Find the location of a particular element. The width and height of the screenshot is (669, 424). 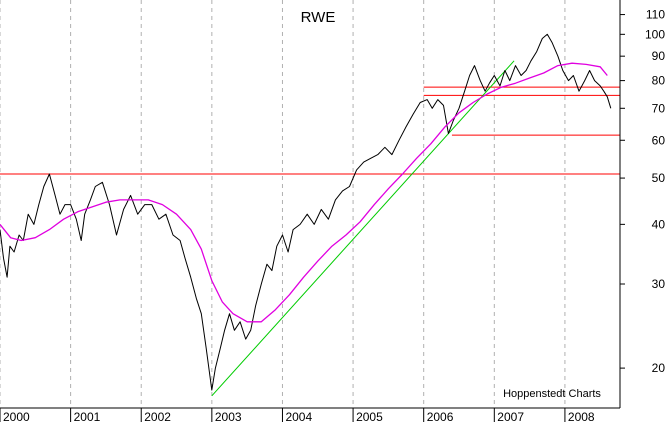

x-tick-label: 2002 is located at coordinates (157, 417).